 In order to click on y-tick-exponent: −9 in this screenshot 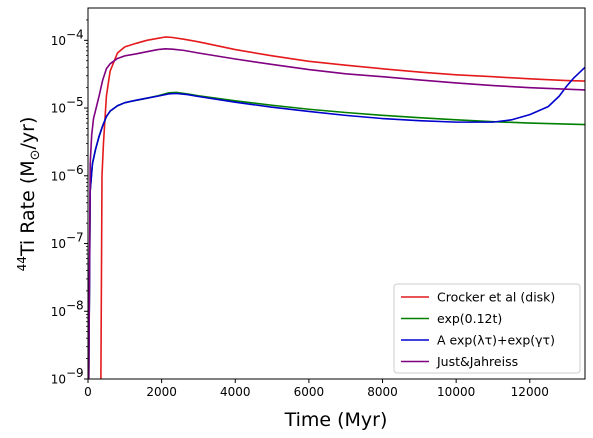, I will do `click(75, 373)`.